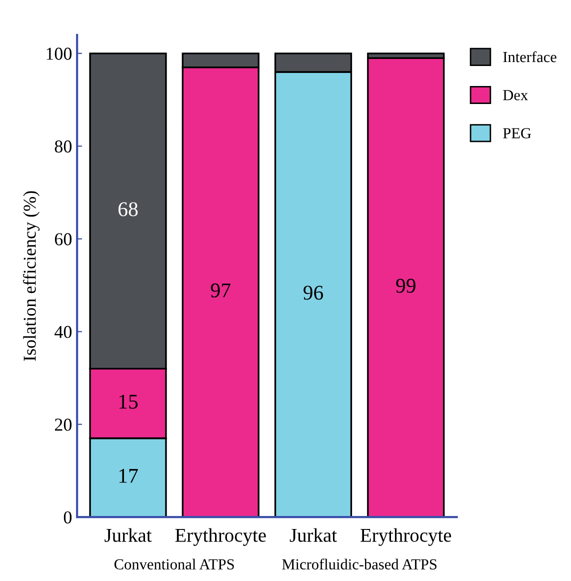  Describe the element at coordinates (174, 564) in the screenshot. I see `text: Conventional ATPS` at that location.